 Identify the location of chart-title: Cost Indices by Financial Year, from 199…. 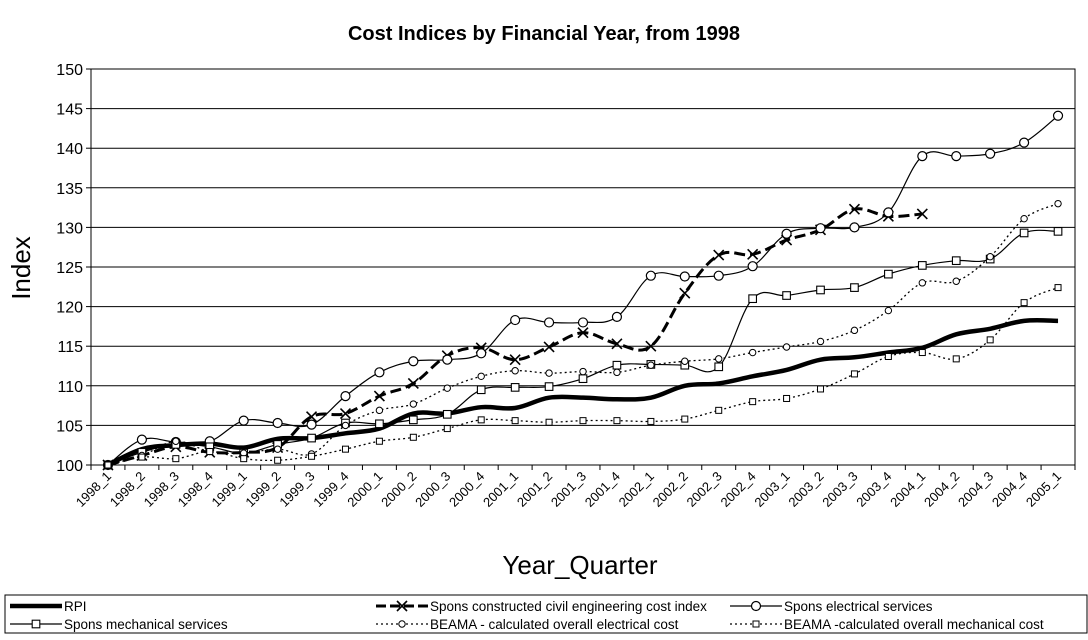
(544, 34).